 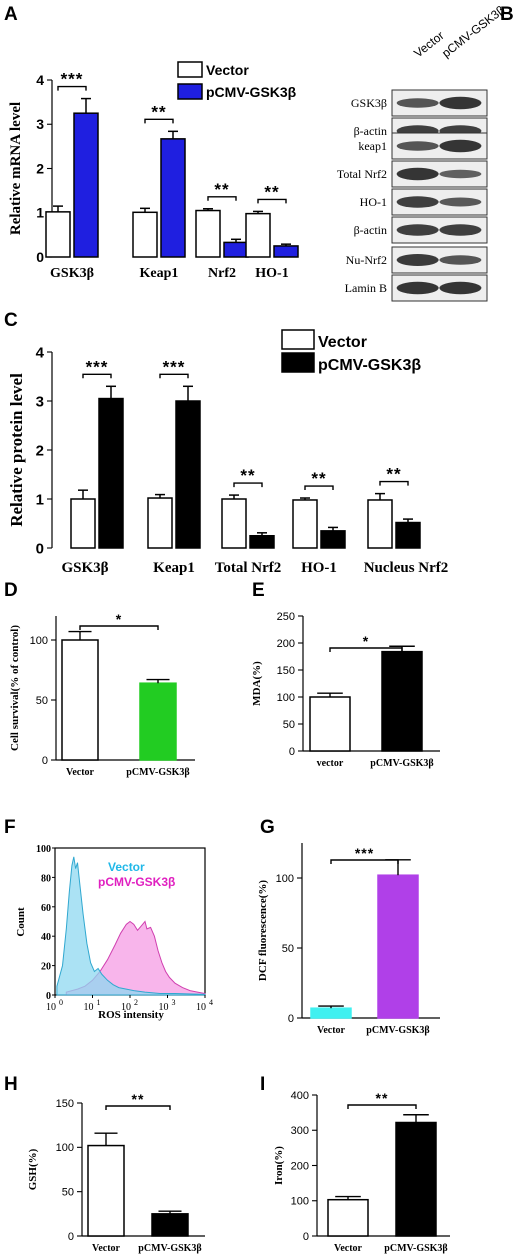 I want to click on panel-letter: F, so click(x=10, y=827).